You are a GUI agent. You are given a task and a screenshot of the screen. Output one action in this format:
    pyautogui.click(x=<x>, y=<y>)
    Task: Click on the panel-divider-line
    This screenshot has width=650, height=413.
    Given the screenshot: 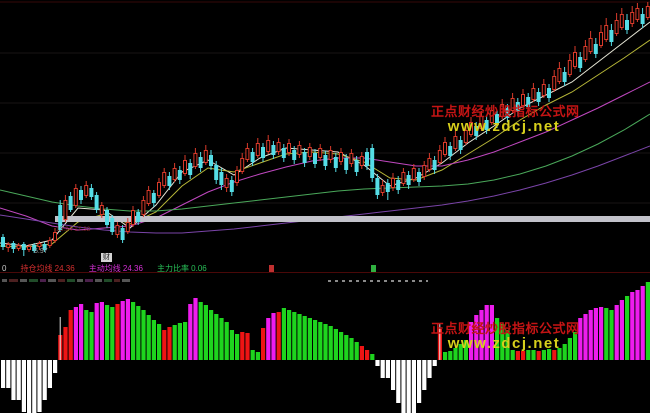 What is the action you would take?
    pyautogui.click(x=325, y=272)
    